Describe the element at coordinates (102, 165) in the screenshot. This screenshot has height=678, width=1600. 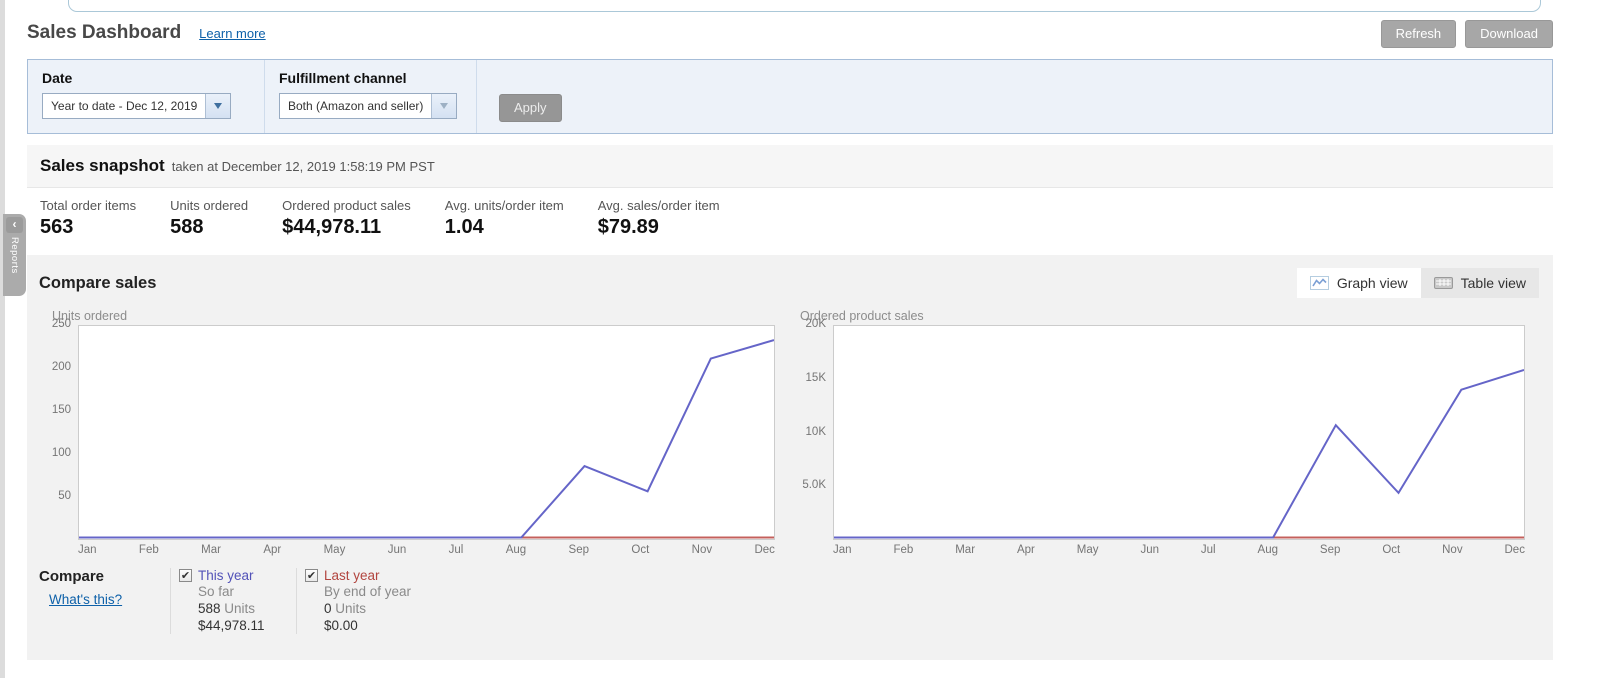
I see `snapshot-title: Sales snapshot` at that location.